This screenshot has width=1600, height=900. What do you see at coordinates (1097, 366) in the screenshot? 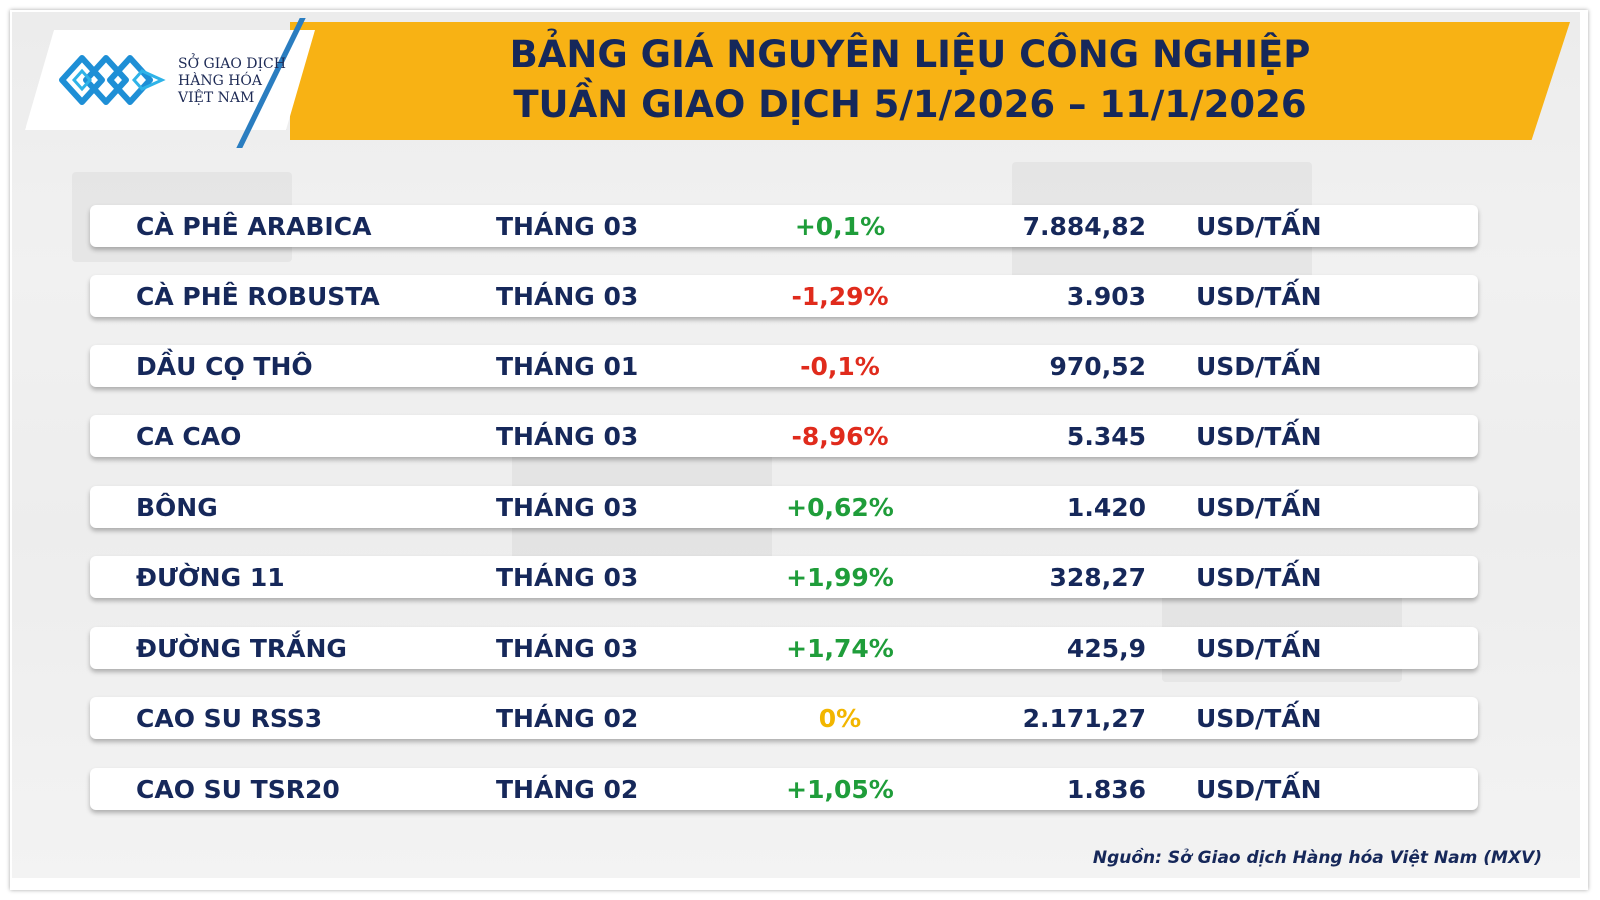
I see `price-value: 970,52` at bounding box center [1097, 366].